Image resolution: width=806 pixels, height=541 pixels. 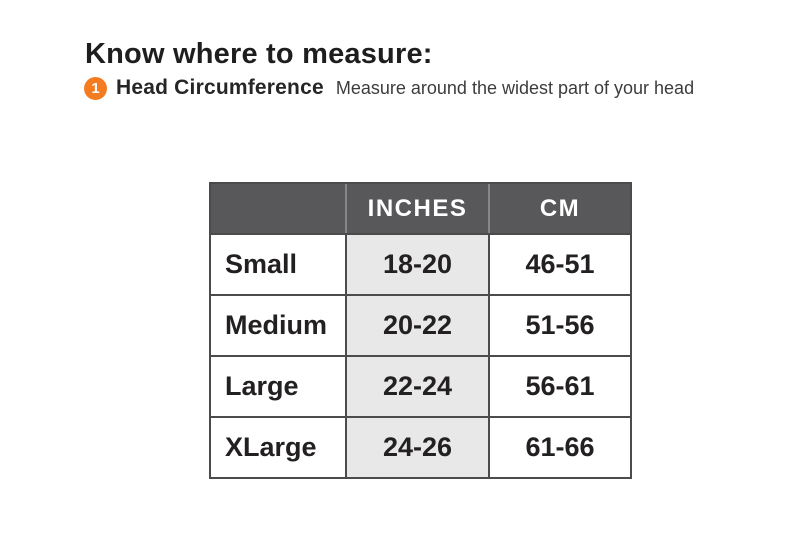 I want to click on cm-value-xlarge: 61-66, so click(x=560, y=447).